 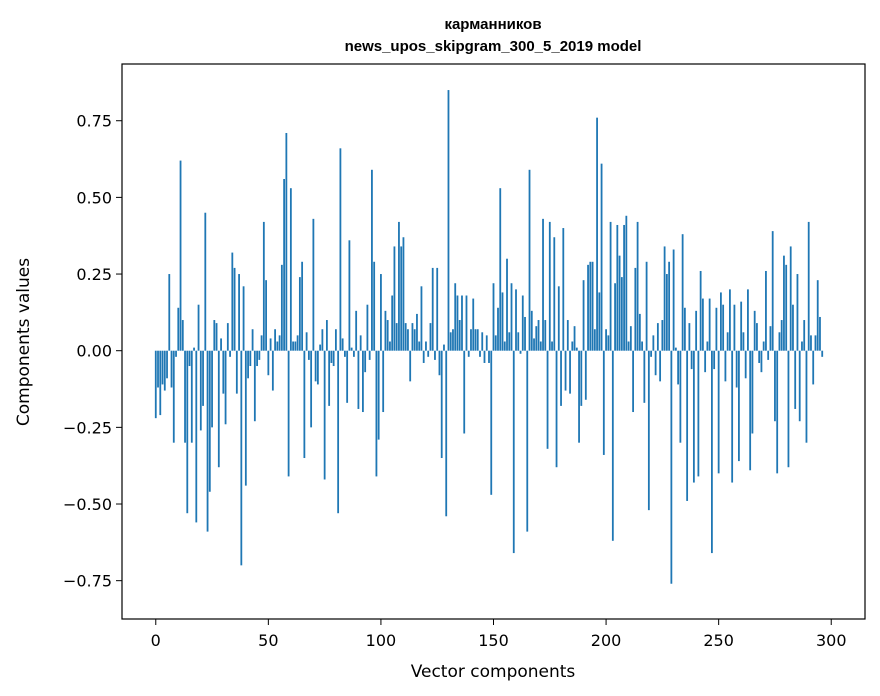 What do you see at coordinates (831, 640) in the screenshot?
I see `x-tick-label: 300` at bounding box center [831, 640].